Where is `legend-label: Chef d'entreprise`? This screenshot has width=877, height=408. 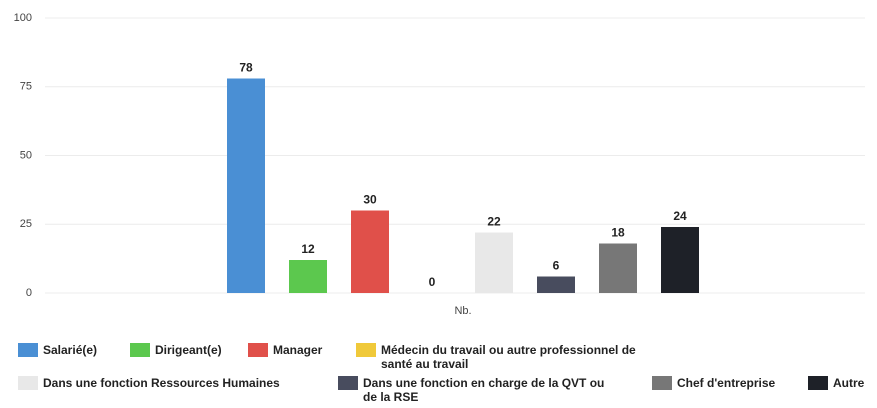 legend-label: Chef d'entreprise is located at coordinates (726, 383).